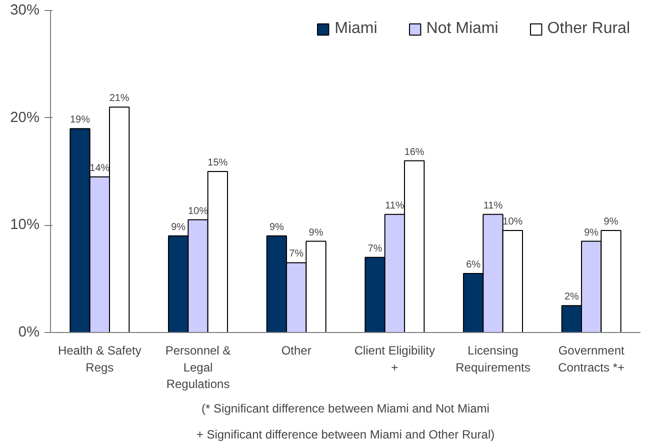 This screenshot has height=446, width=660. What do you see at coordinates (346, 409) in the screenshot?
I see `text: (* Significant difference between Miami and Not Miami` at bounding box center [346, 409].